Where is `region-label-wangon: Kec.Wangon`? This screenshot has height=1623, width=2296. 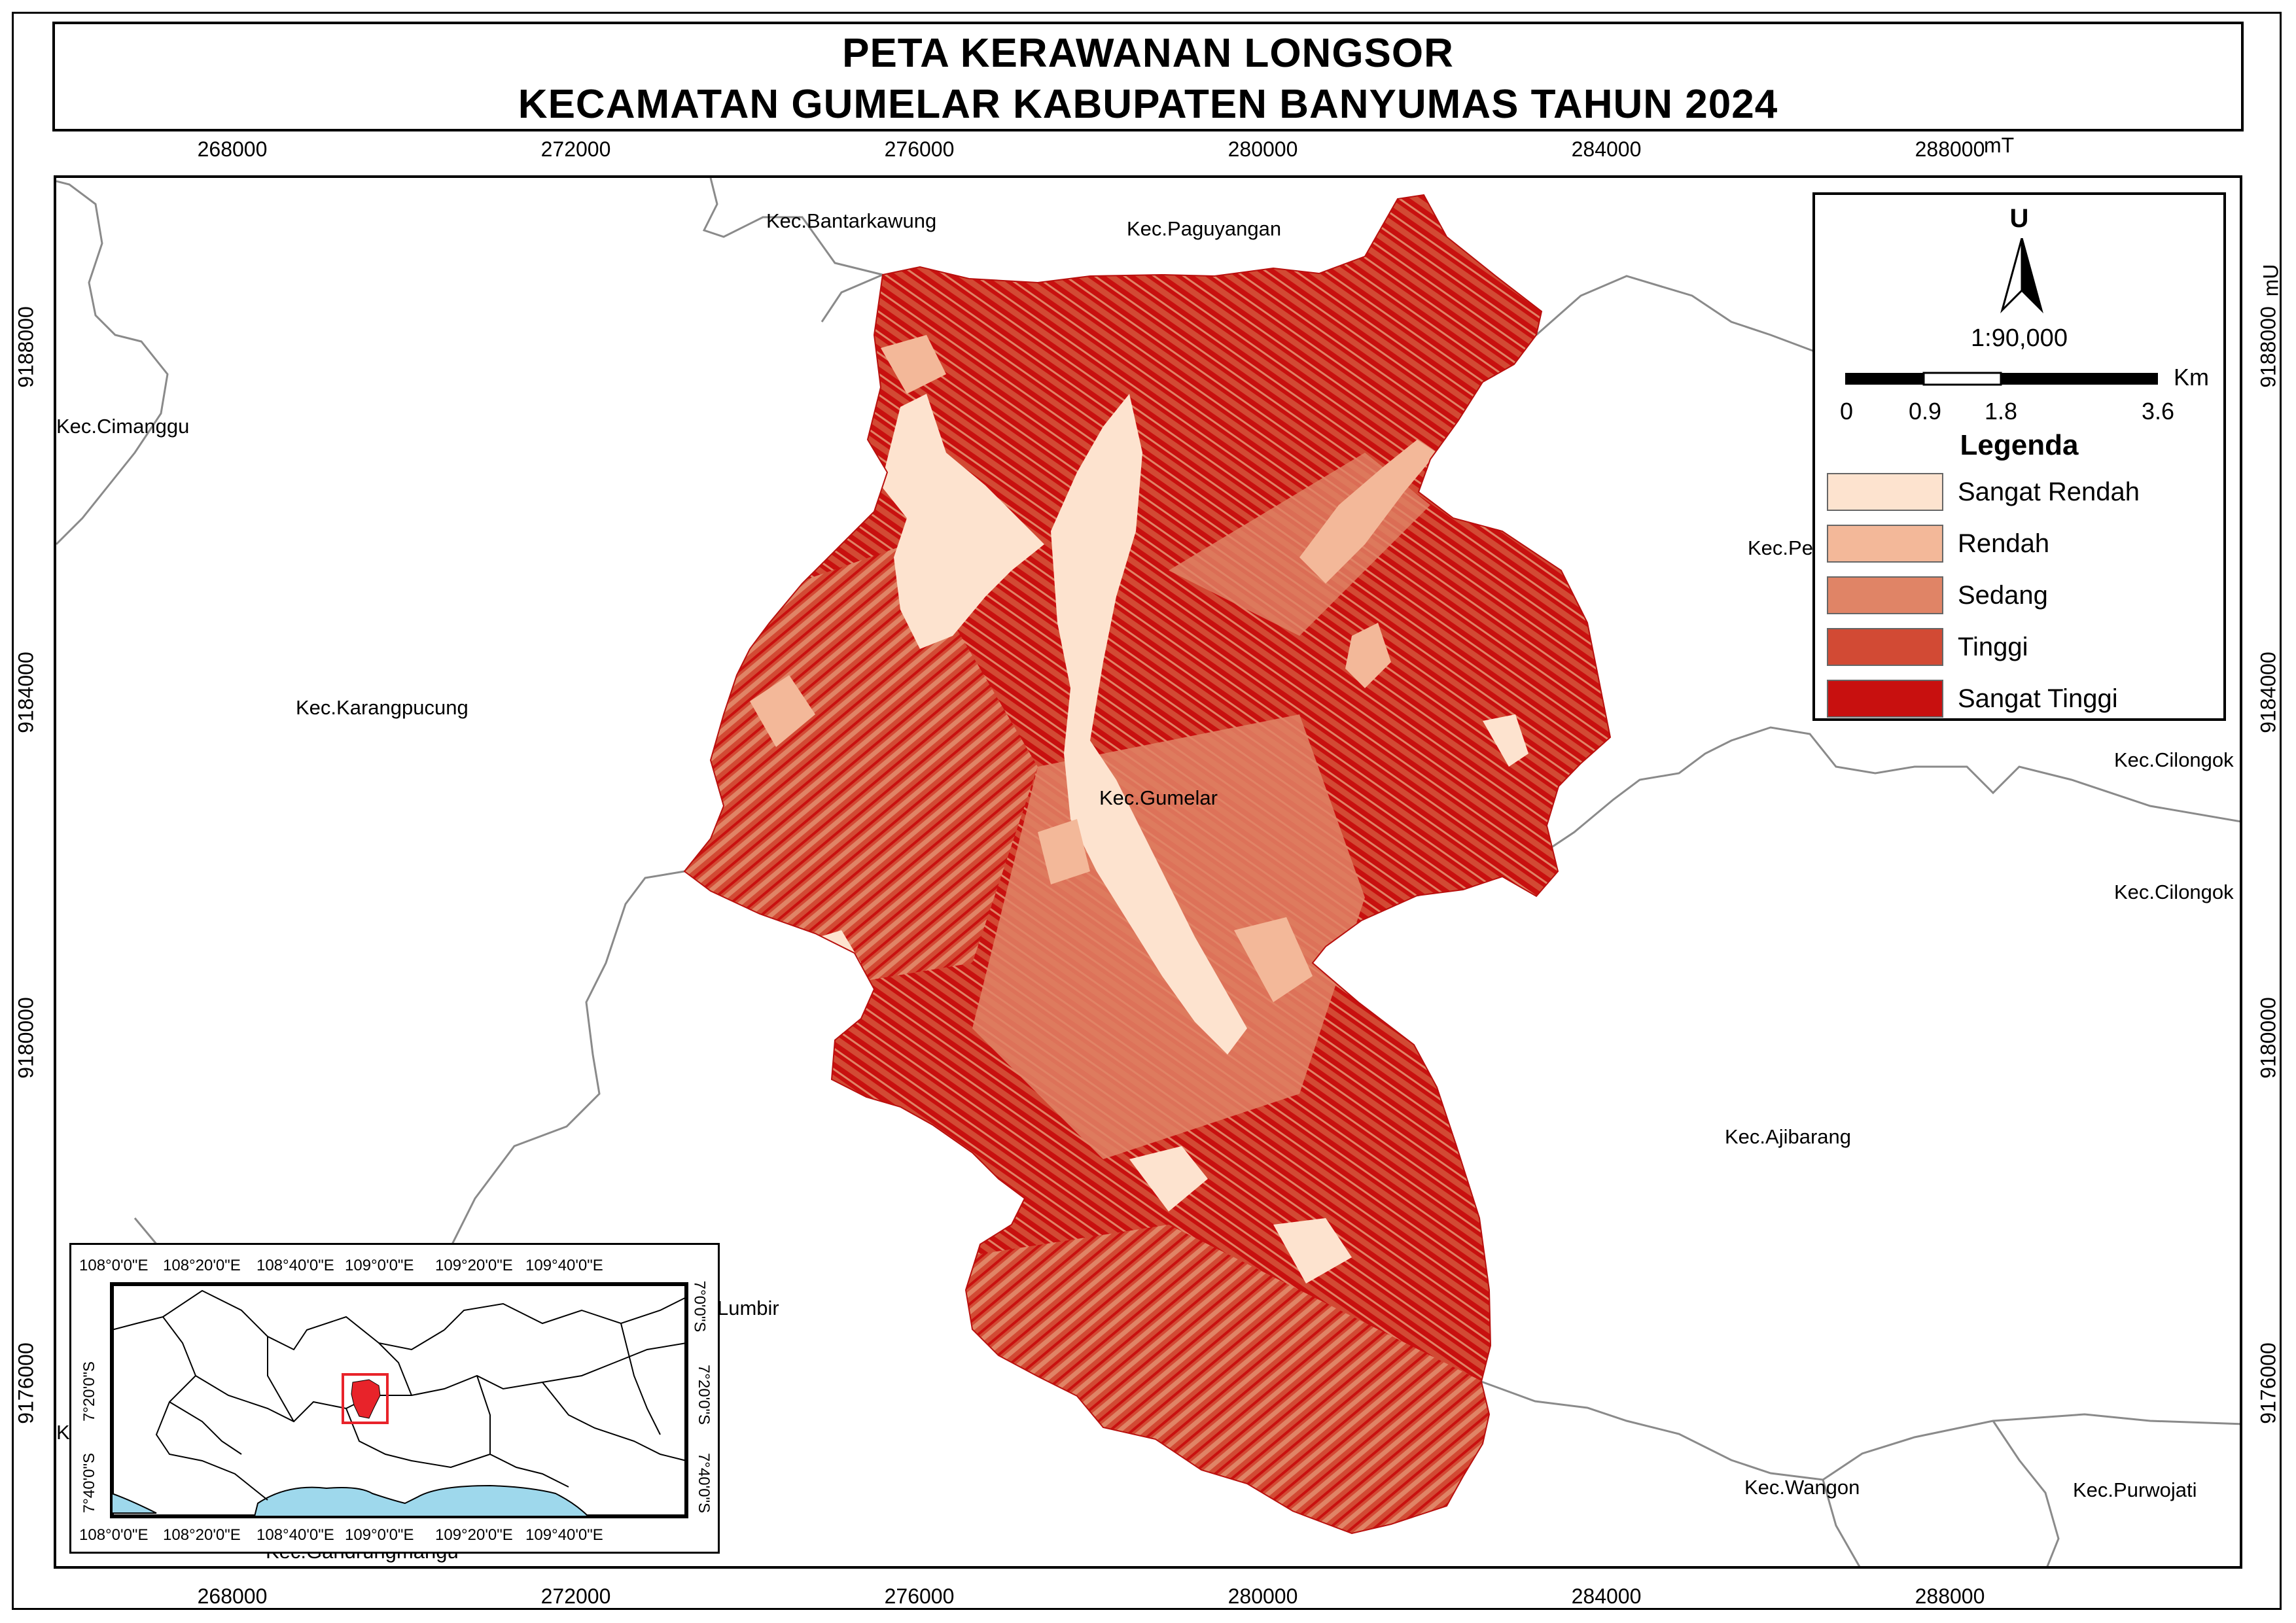
region-label-wangon: Kec.Wangon is located at coordinates (1802, 1488).